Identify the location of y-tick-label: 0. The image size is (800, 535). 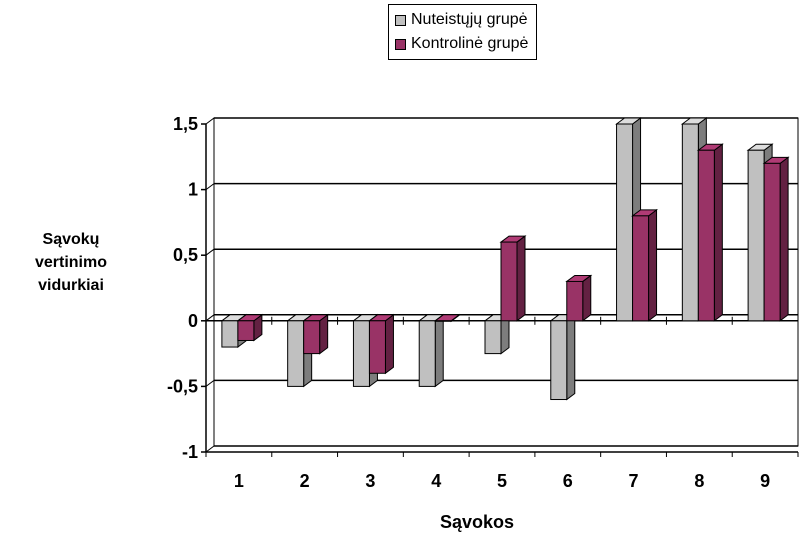
(193, 321).